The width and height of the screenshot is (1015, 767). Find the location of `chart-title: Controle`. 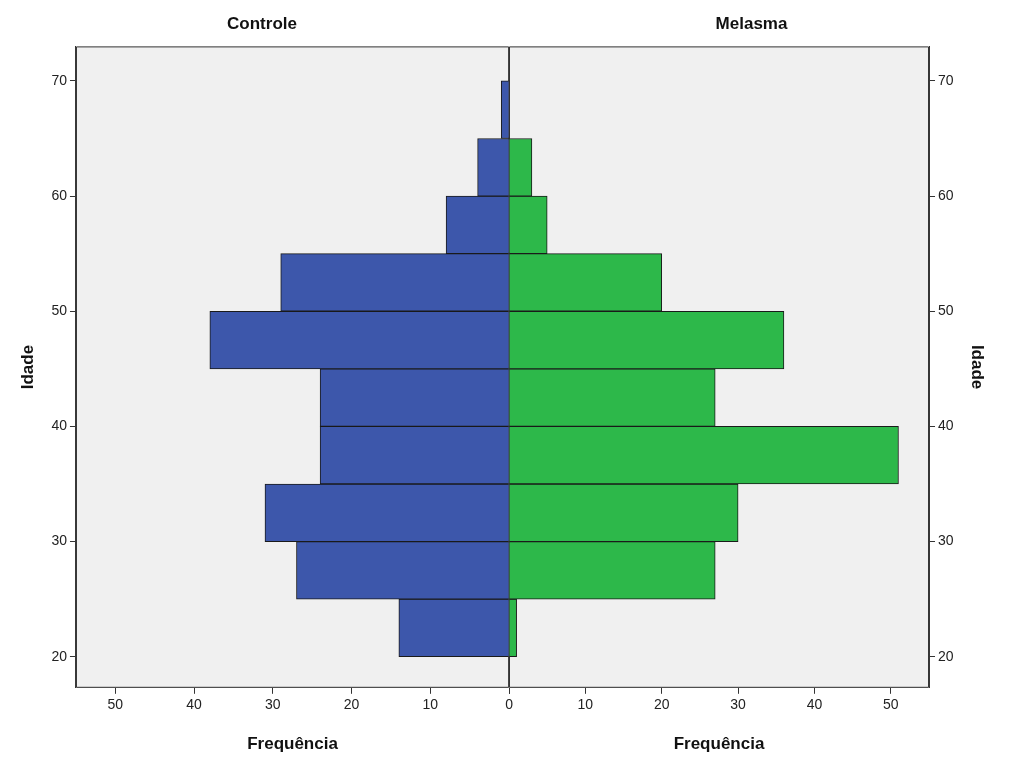

chart-title: Controle is located at coordinates (262, 23).